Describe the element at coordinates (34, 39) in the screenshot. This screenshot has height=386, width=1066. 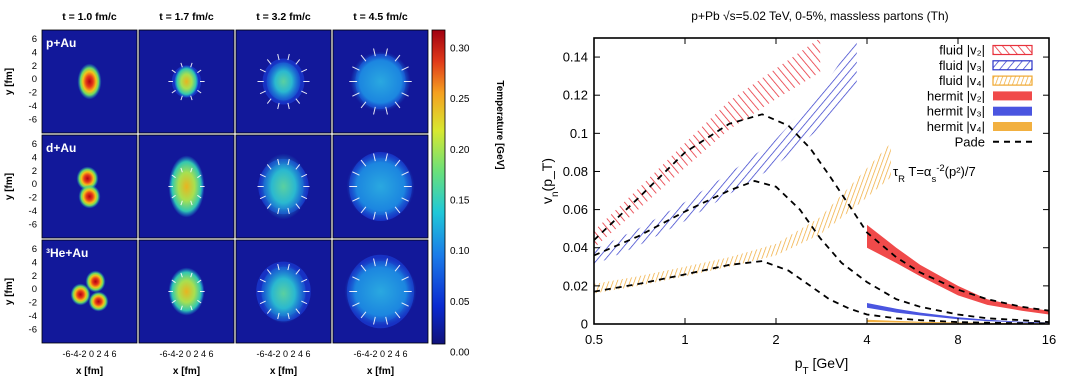
I see `y-tick-label: 6` at that location.